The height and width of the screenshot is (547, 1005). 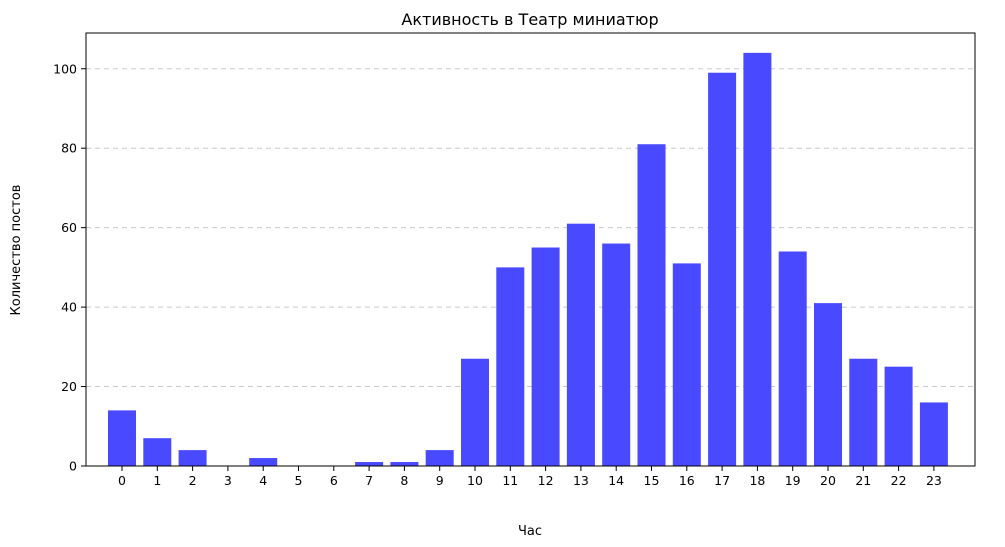 What do you see at coordinates (16, 250) in the screenshot?
I see `y-axis-label: Количество постов` at bounding box center [16, 250].